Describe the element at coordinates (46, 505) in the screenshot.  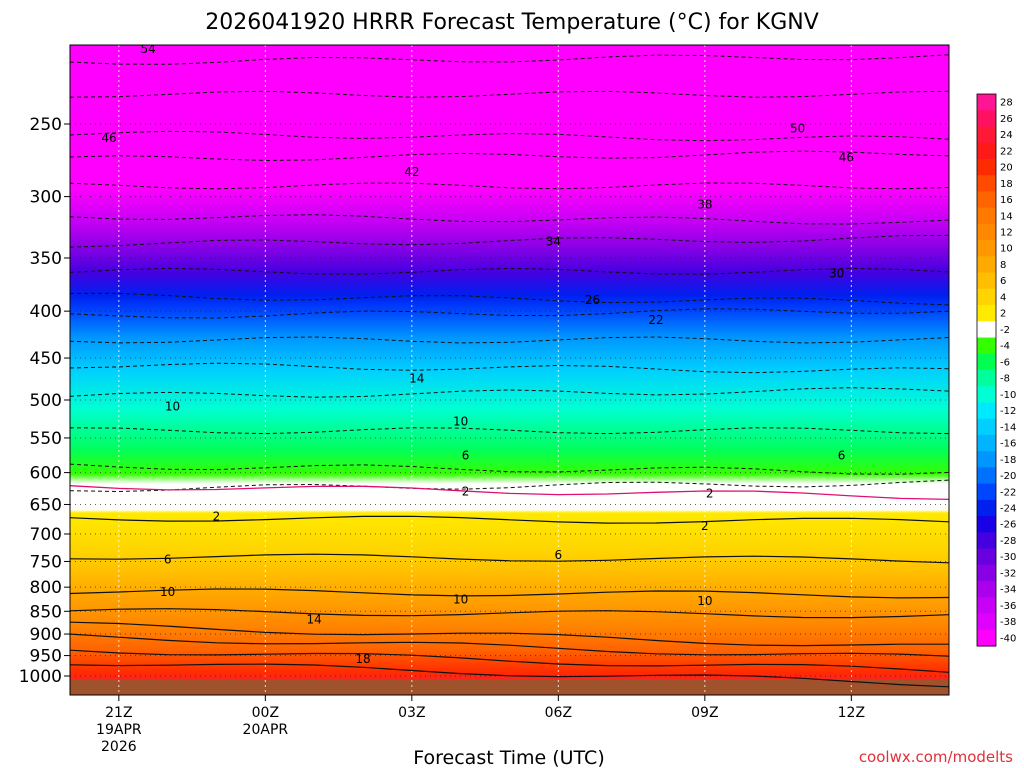
I see `y-tick-label: 650` at that location.